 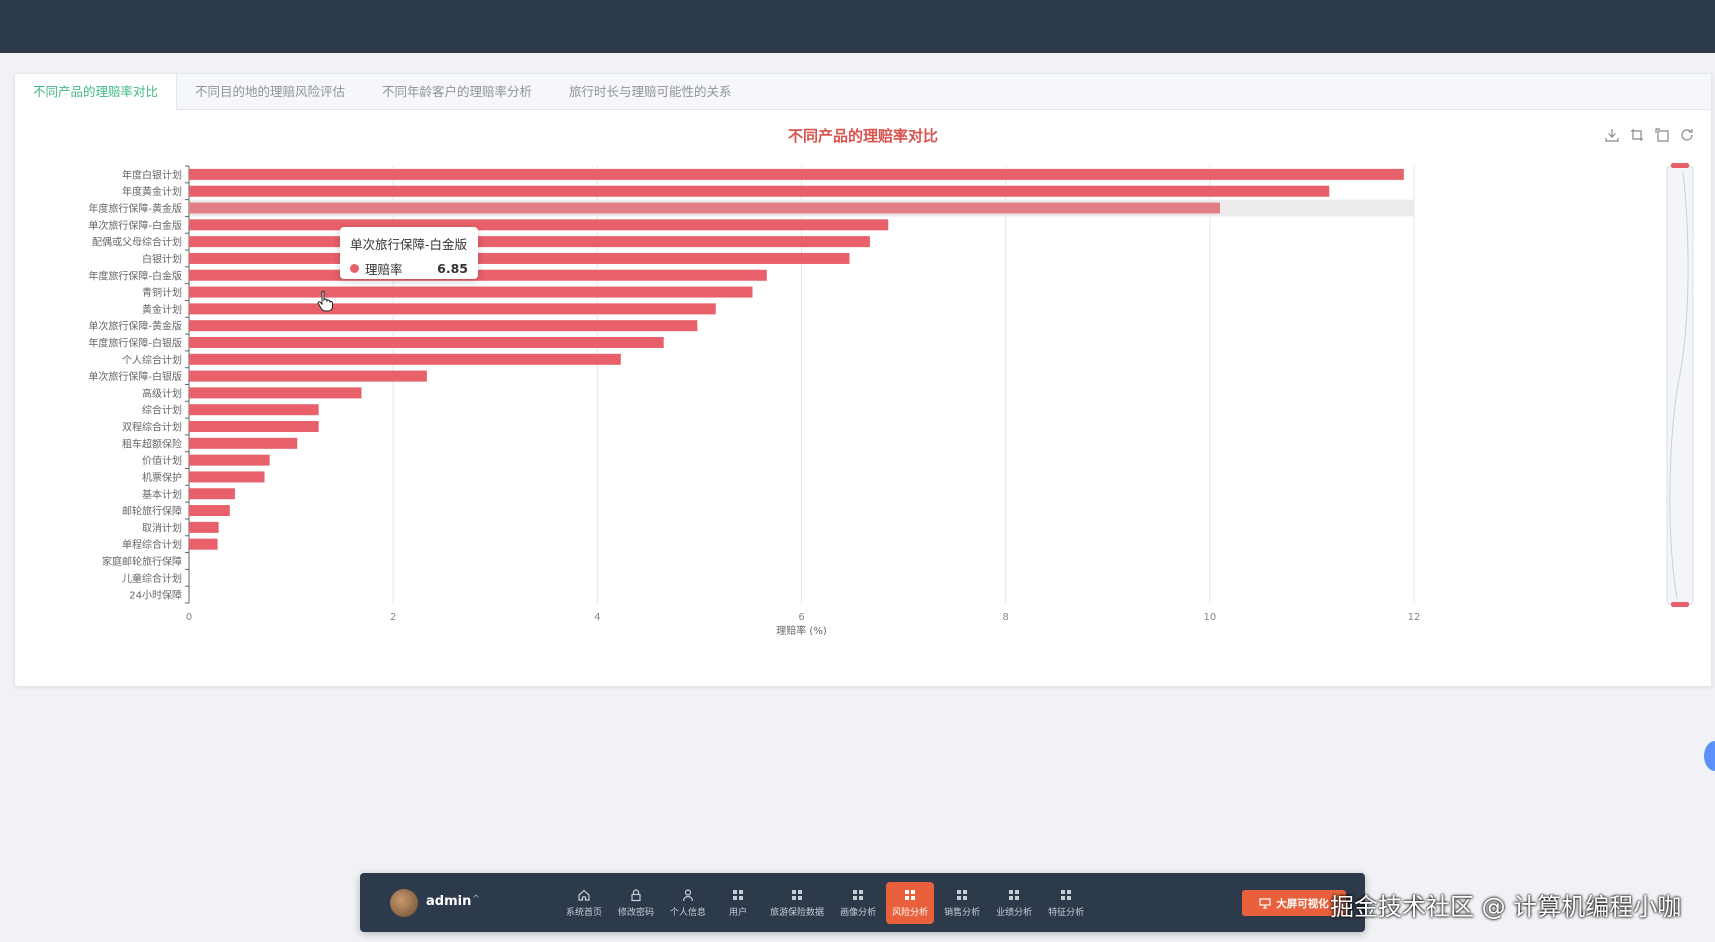 I want to click on chart-title: 不同产品的理赔率对比, so click(x=862, y=136).